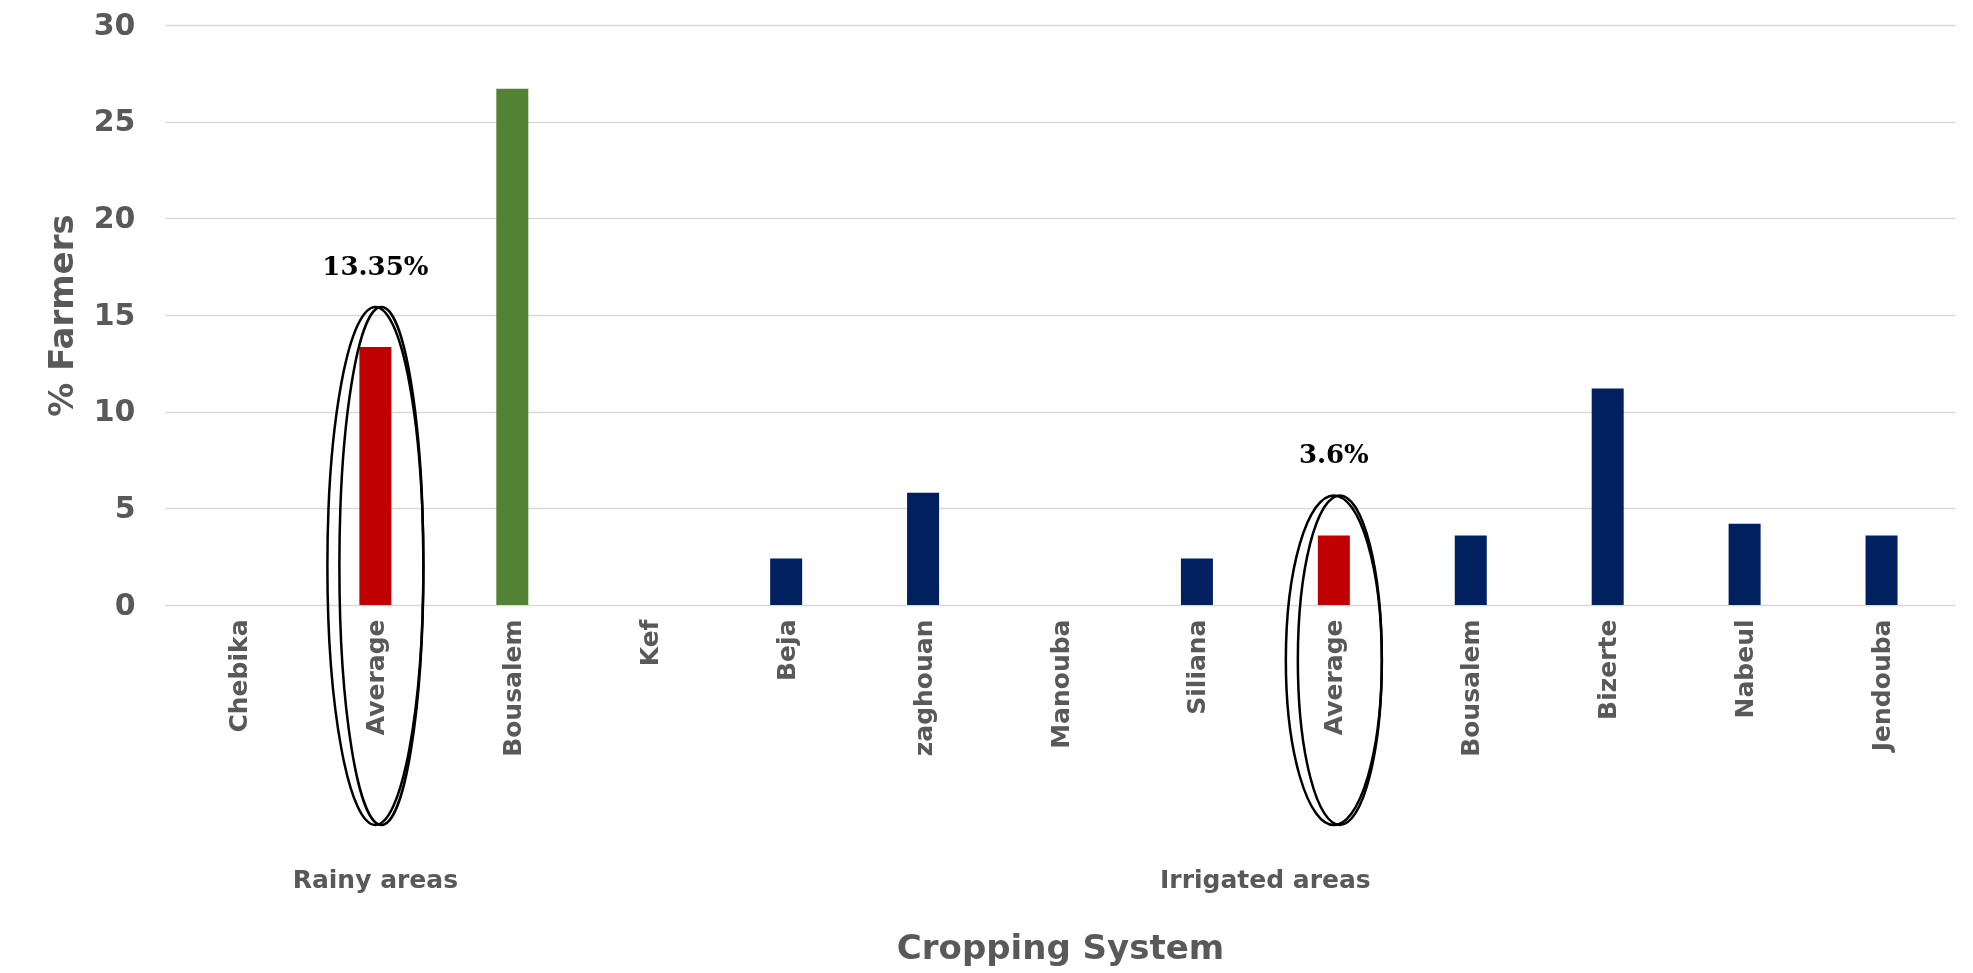 The height and width of the screenshot is (973, 1973). What do you see at coordinates (1745, 669) in the screenshot?
I see `x-tick-label: Nabeul` at bounding box center [1745, 669].